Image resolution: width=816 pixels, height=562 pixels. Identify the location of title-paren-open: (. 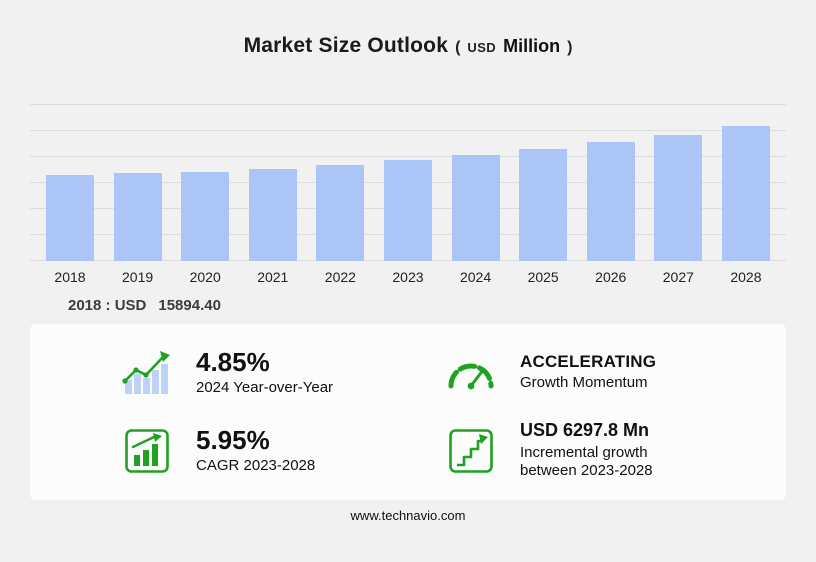
(458, 47).